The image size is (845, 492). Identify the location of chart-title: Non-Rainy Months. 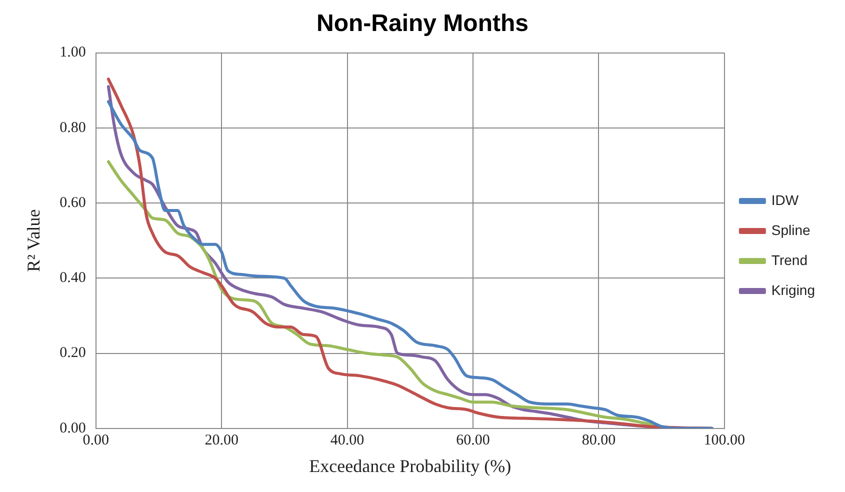
(422, 24).